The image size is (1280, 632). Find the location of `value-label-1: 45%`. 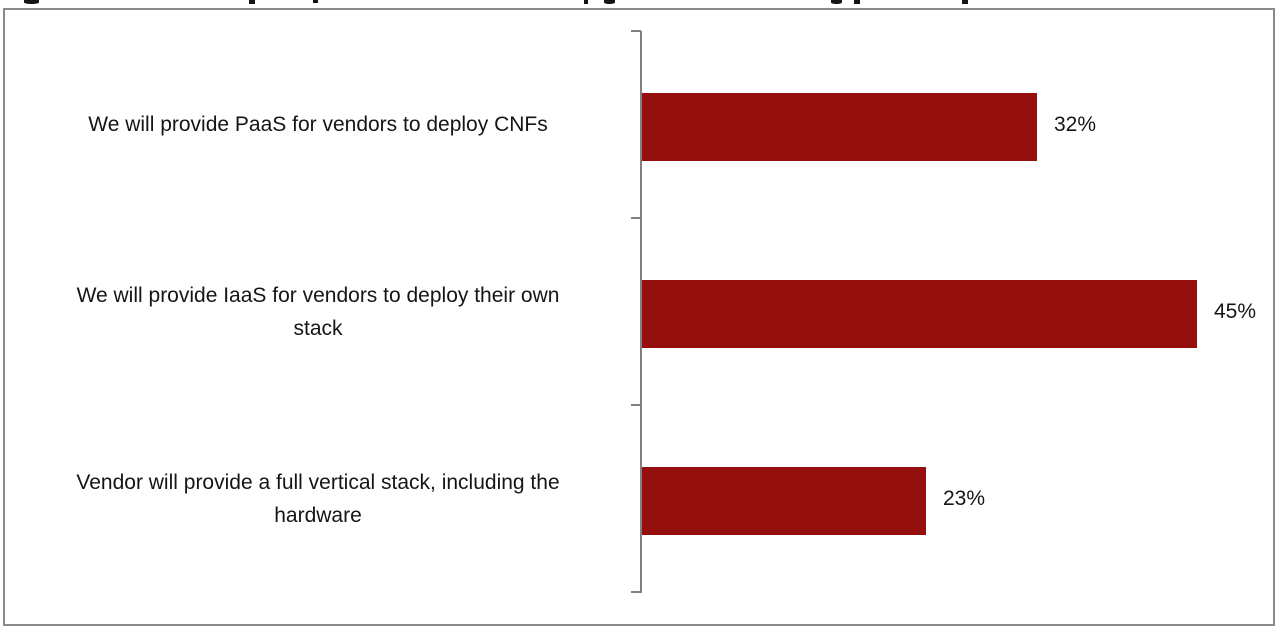

value-label-1: 45% is located at coordinates (1235, 311).